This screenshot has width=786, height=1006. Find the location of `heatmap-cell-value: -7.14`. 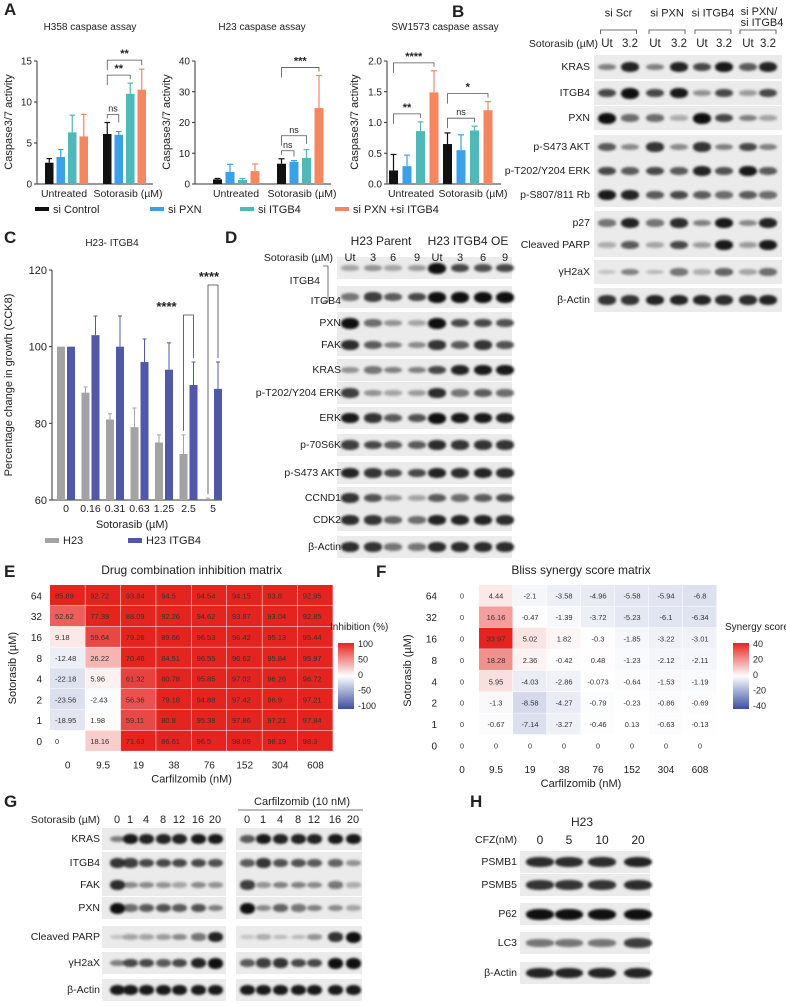

heatmap-cell-value: -7.14 is located at coordinates (529, 724).